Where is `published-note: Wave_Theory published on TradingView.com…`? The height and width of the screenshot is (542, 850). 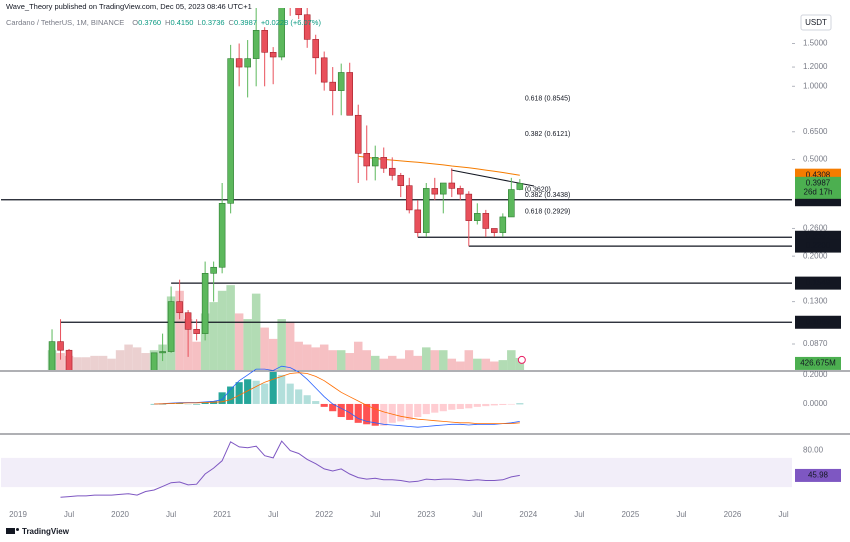
published-note: Wave_Theory published on TradingView.com… is located at coordinates (129, 6).